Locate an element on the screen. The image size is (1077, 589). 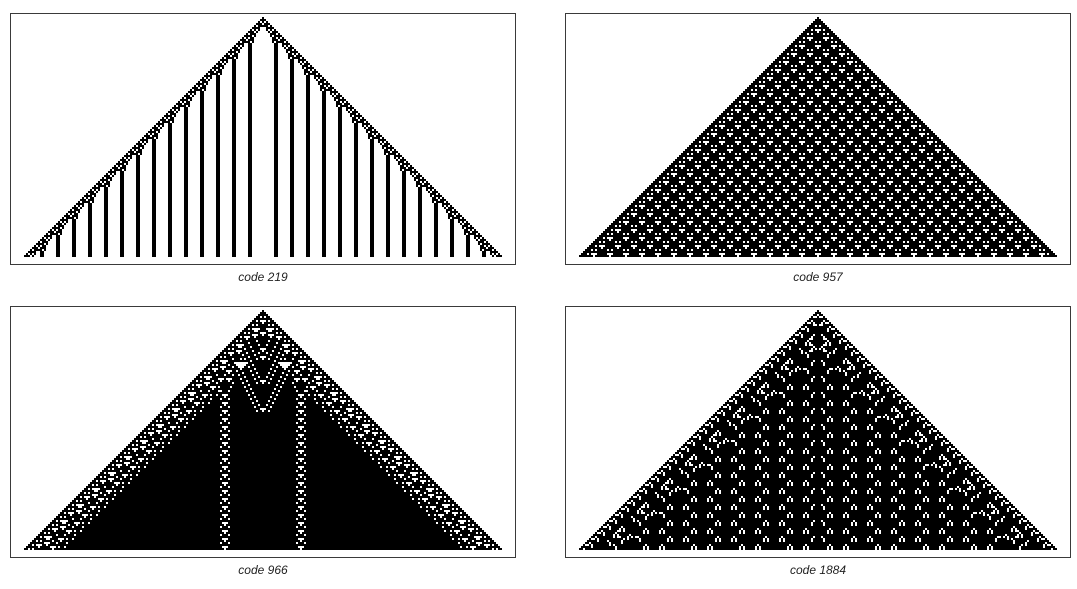
panel-caption: code 1884 is located at coordinates (818, 570).